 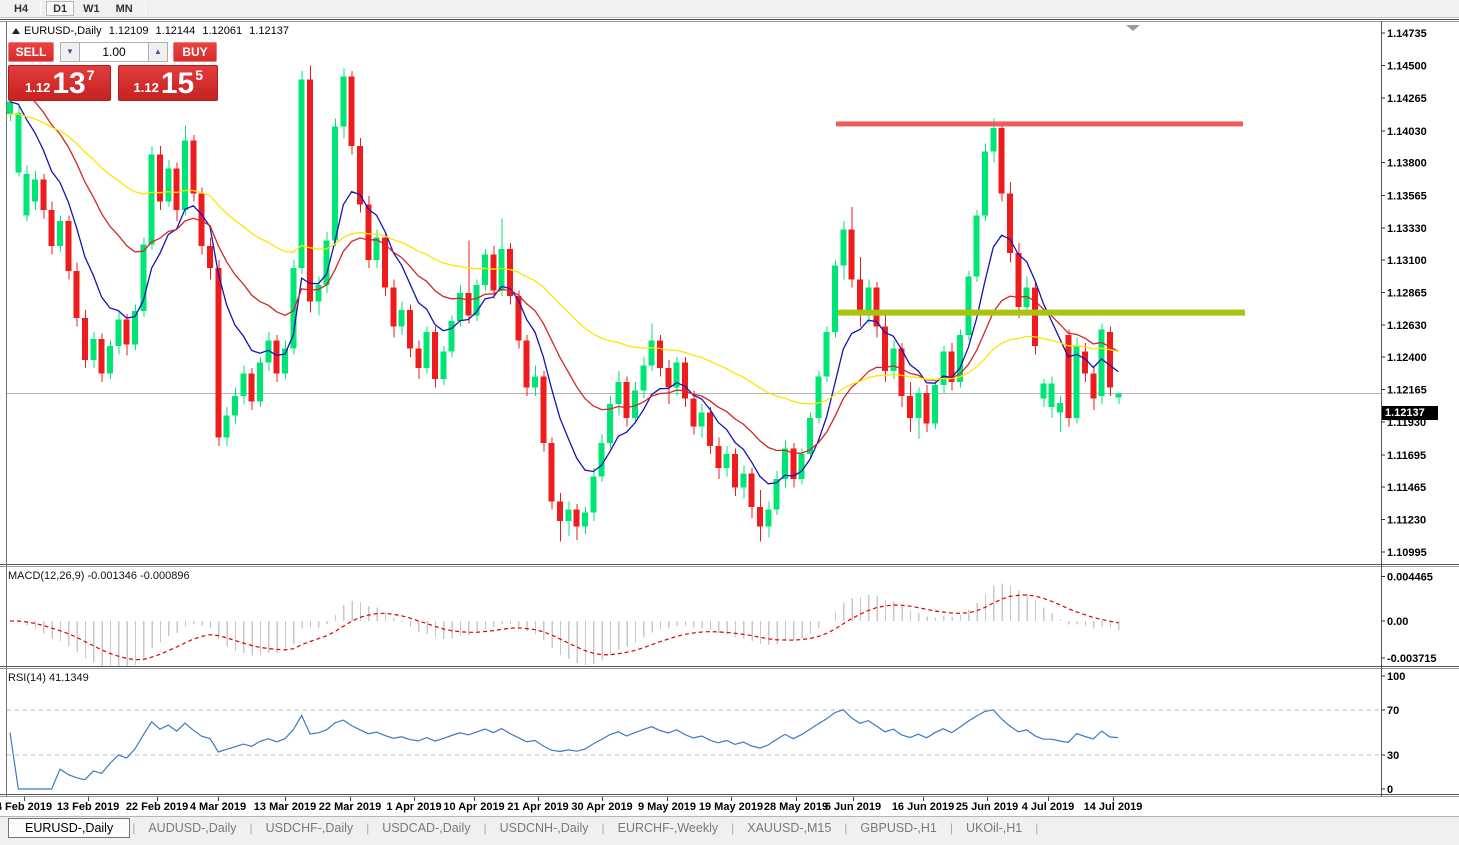 I want to click on tab-usdchf-daily: USDCHF-,Daily, so click(x=309, y=827).